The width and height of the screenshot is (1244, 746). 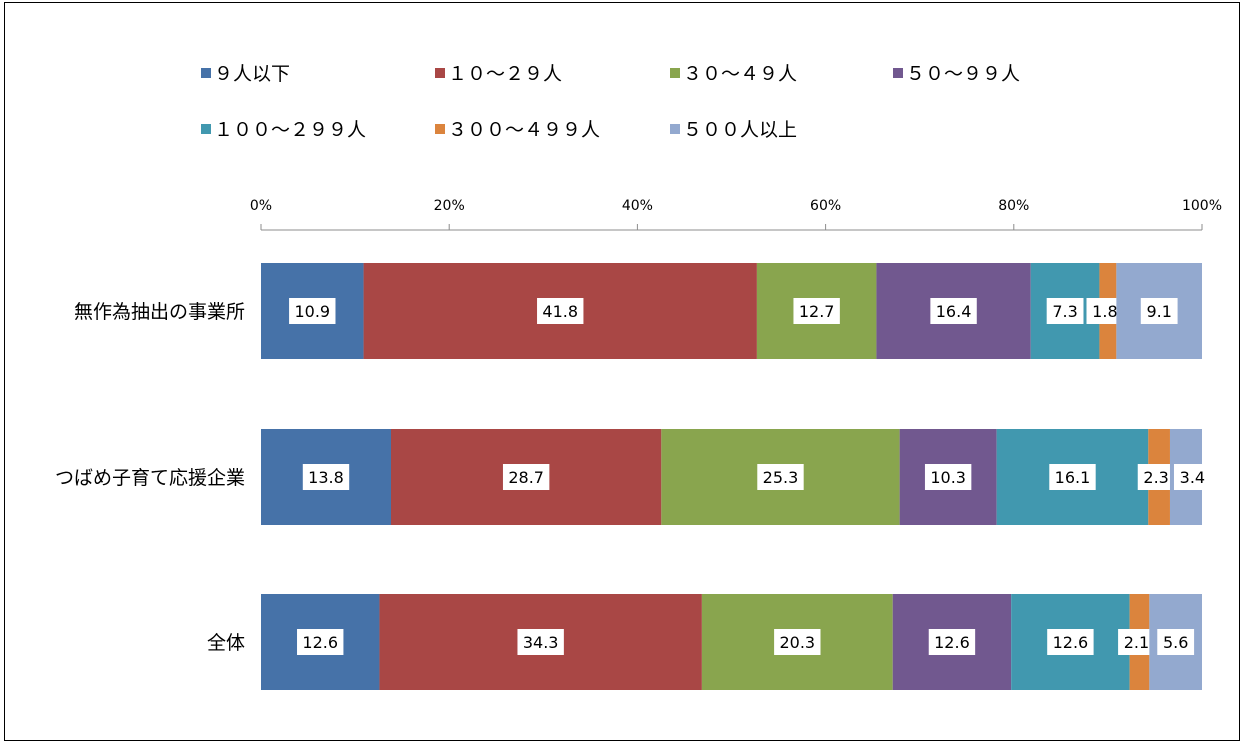 I want to click on data-label-2-4: 10.3, so click(x=948, y=477).